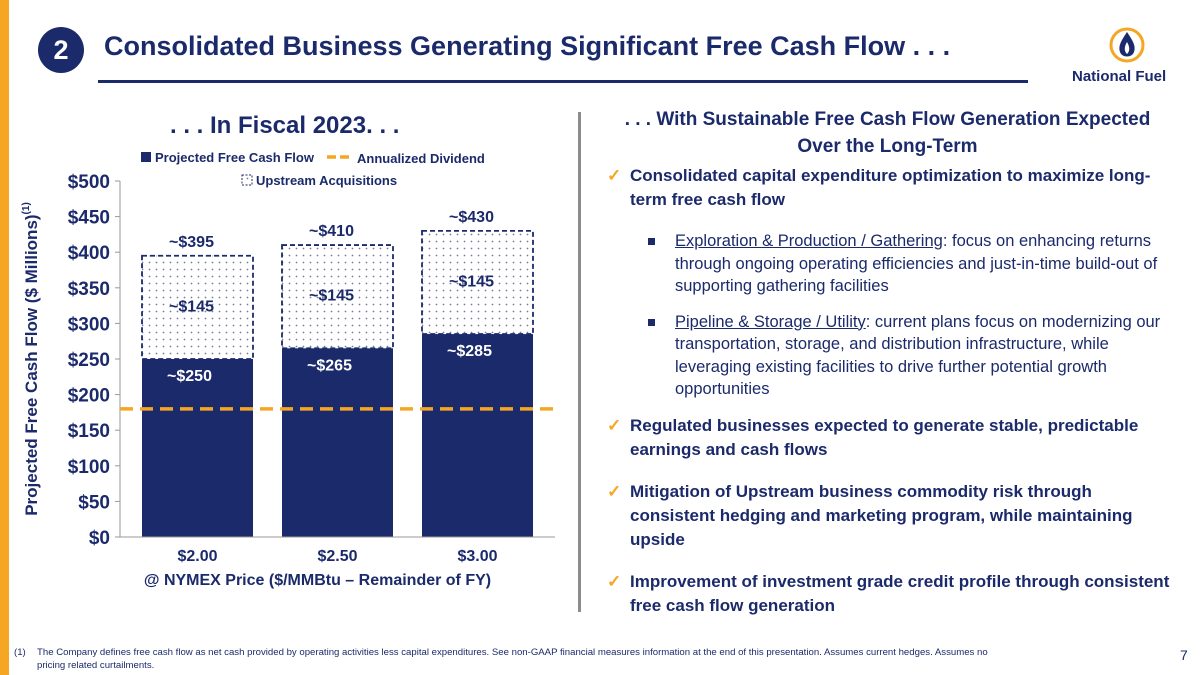 Image resolution: width=1200 pixels, height=675 pixels. Describe the element at coordinates (99, 538) in the screenshot. I see `y-tick-label: $0` at that location.